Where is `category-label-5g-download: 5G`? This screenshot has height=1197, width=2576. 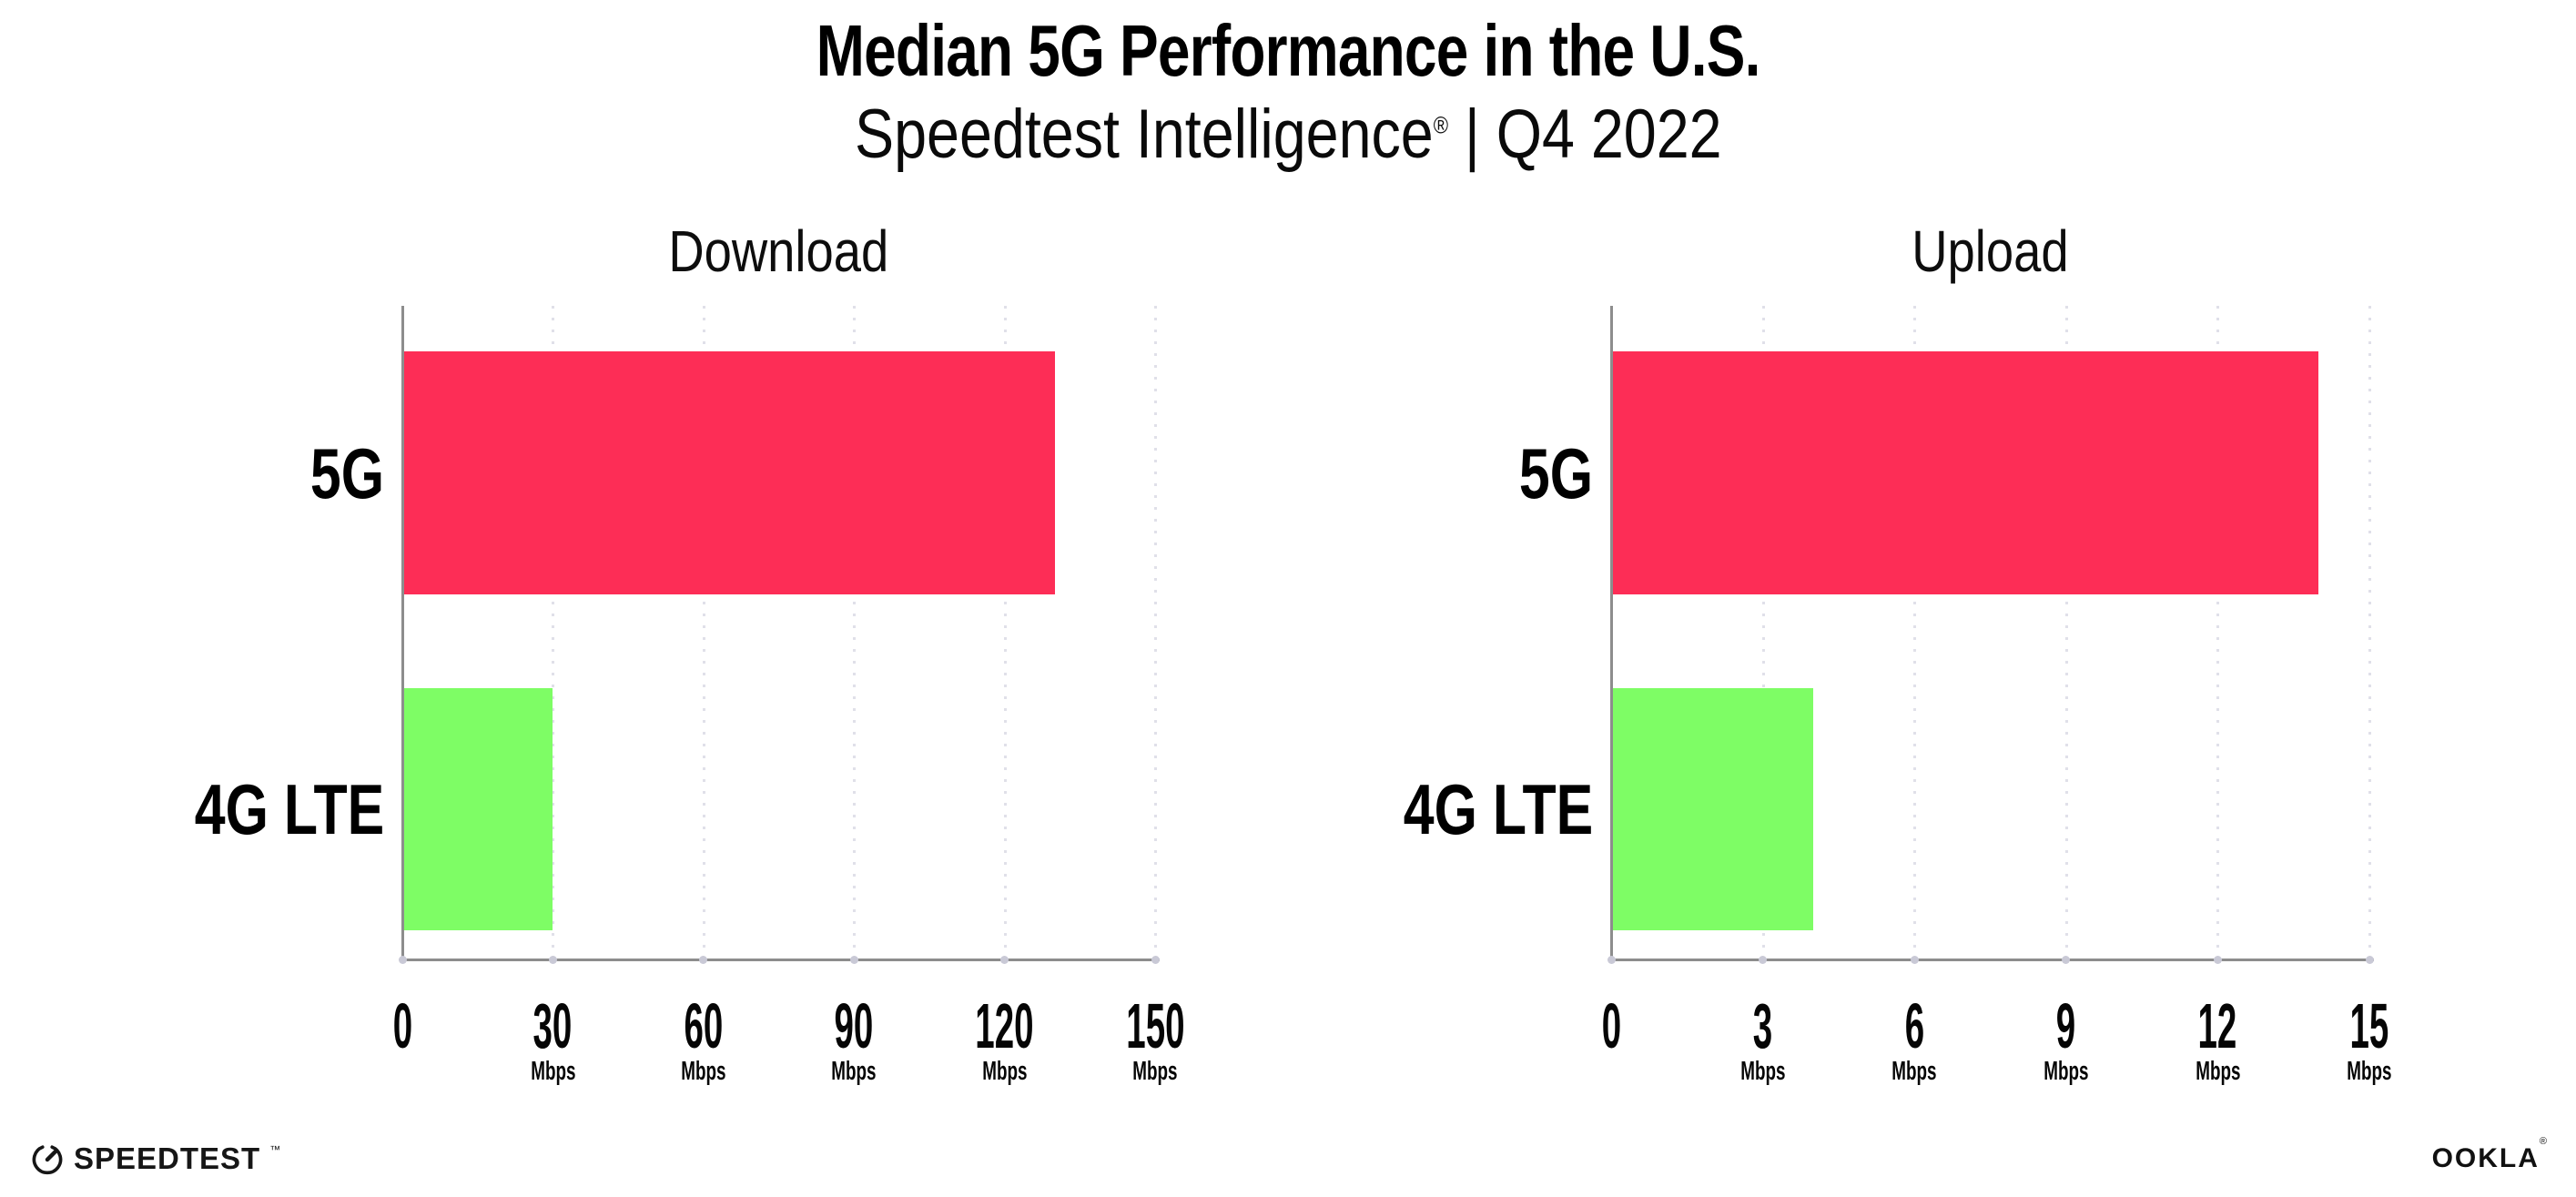
category-label-5g-download: 5G is located at coordinates (238, 473).